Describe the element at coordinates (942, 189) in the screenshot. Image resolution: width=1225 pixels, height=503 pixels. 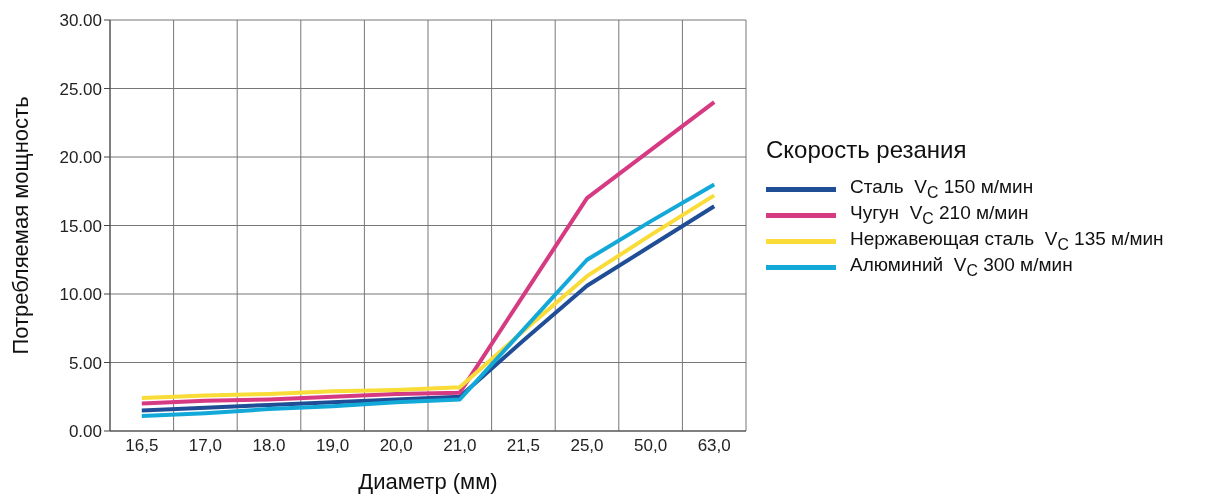
I see `legend-label: Сталь V$_{C}$ 150 м/мин` at that location.